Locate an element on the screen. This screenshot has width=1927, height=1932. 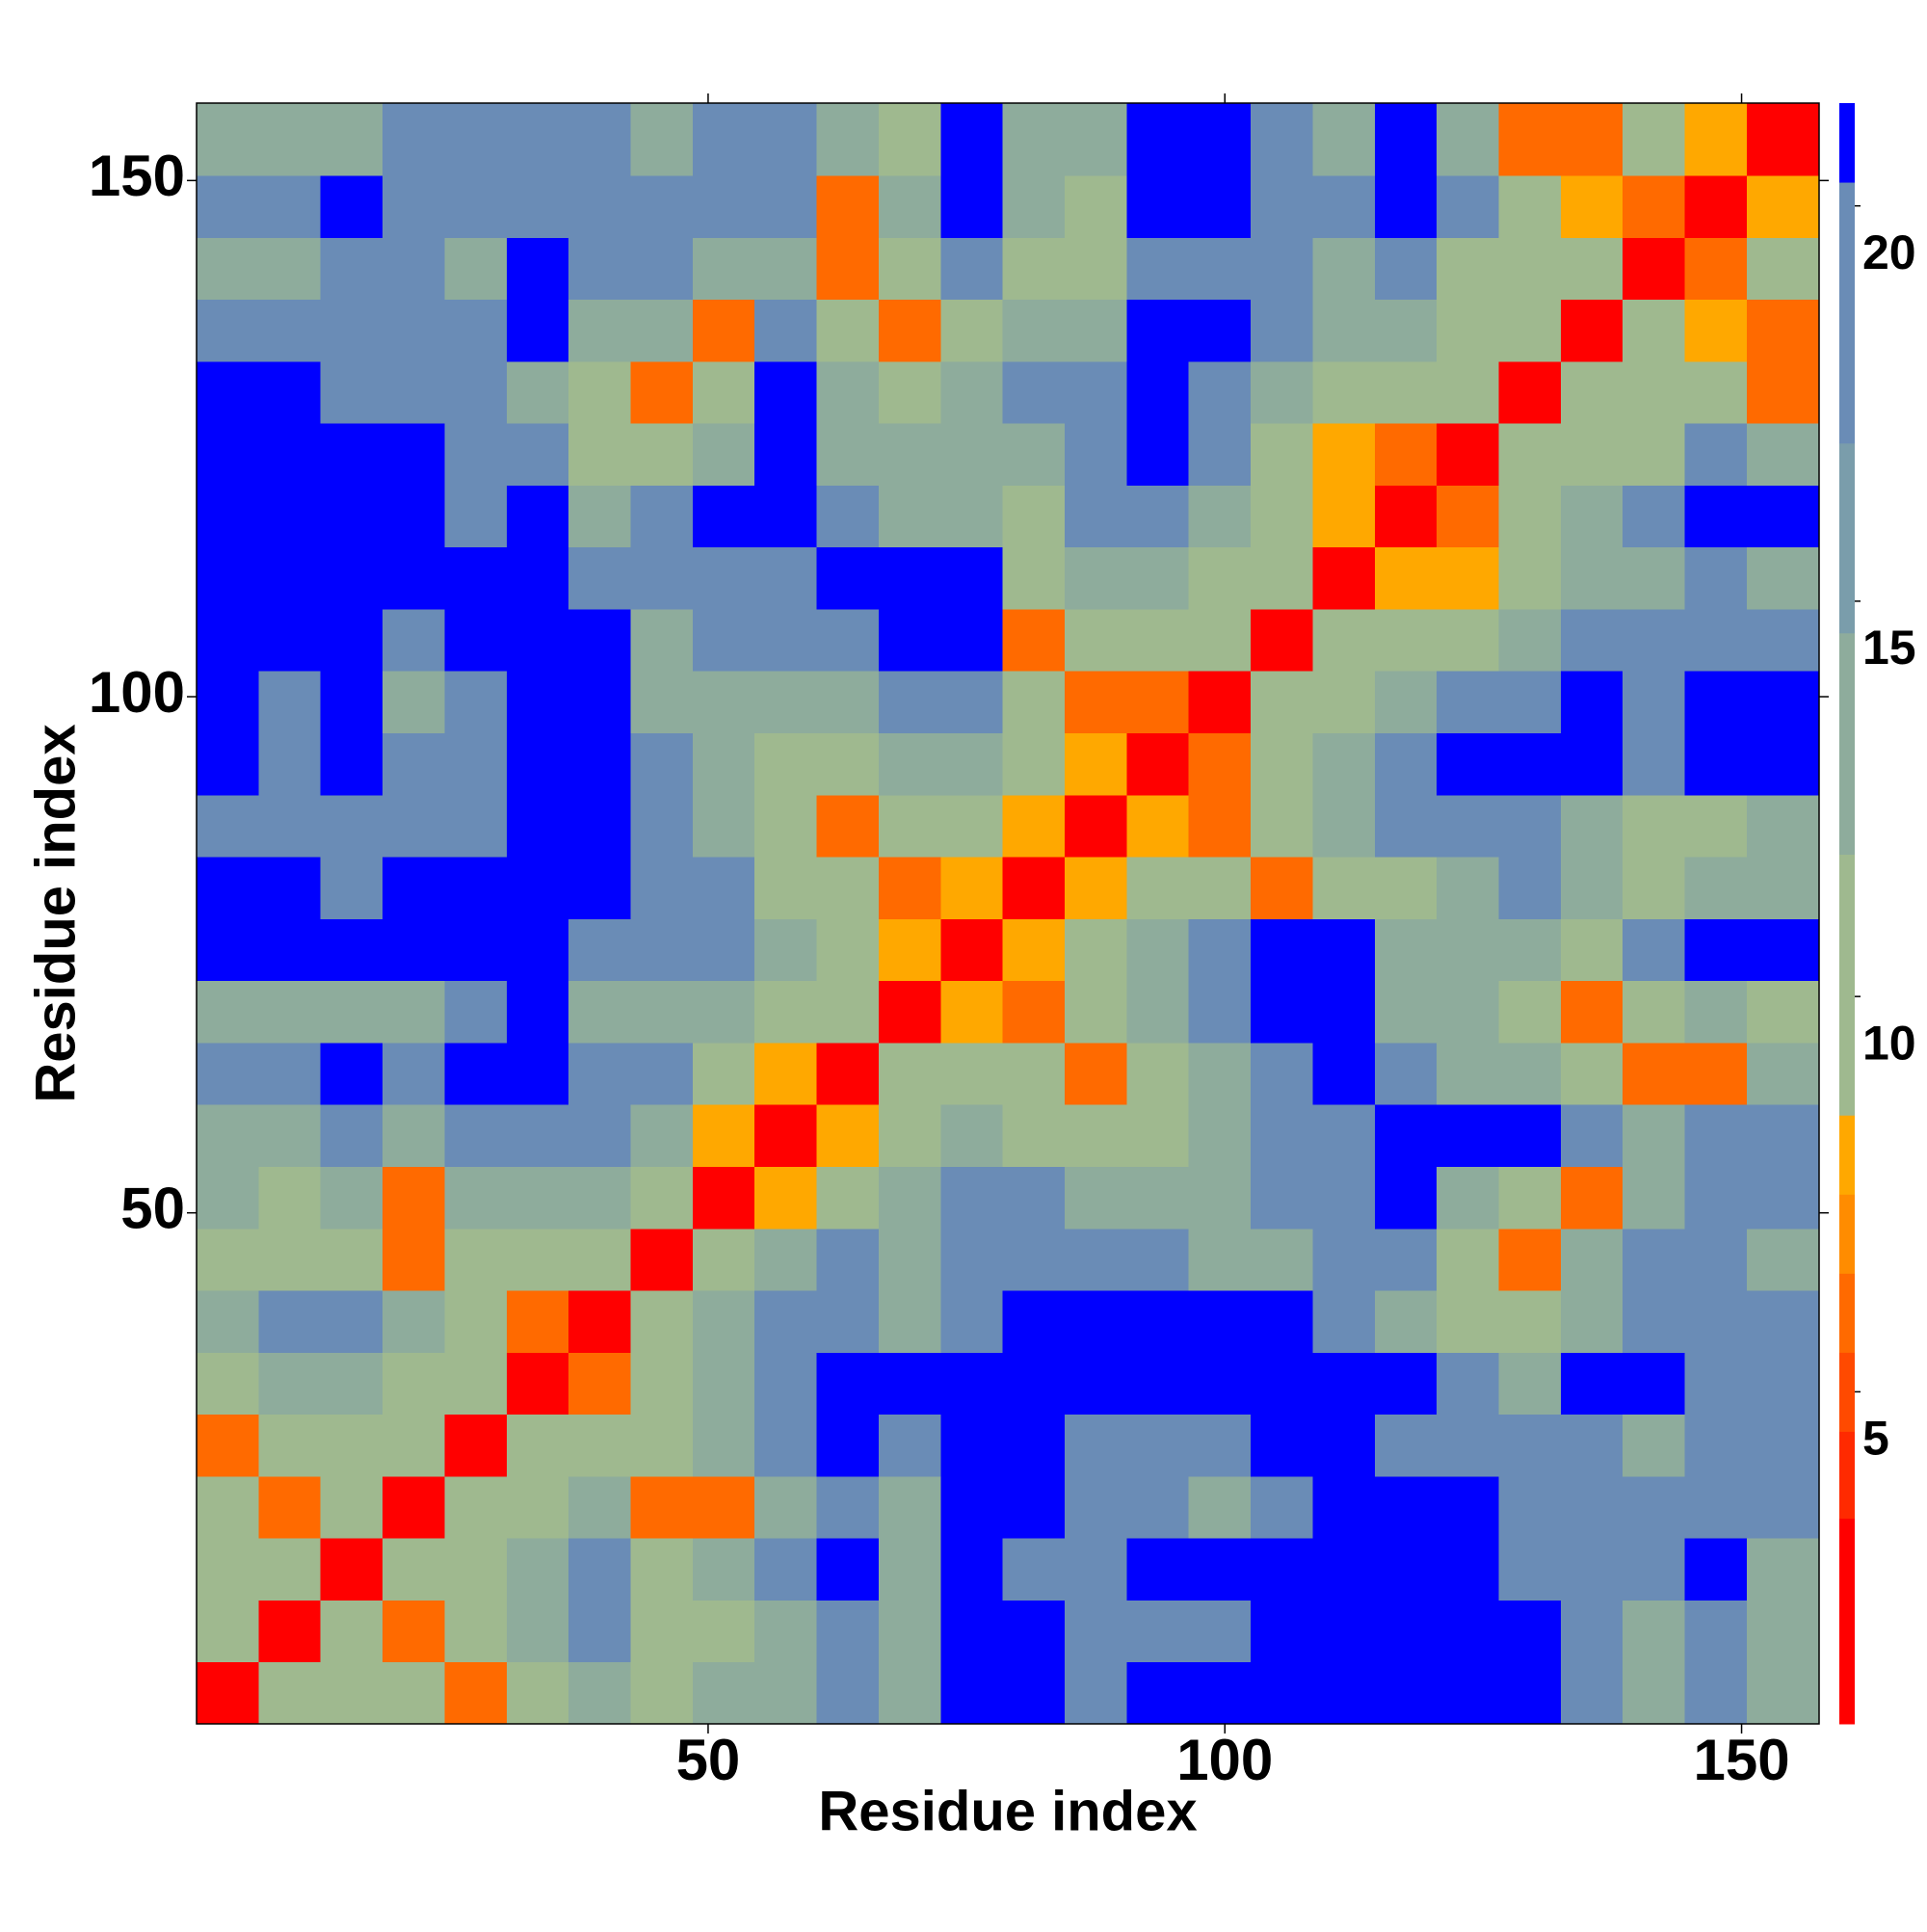
x-axis-title: Residue index is located at coordinates (1007, 1811).